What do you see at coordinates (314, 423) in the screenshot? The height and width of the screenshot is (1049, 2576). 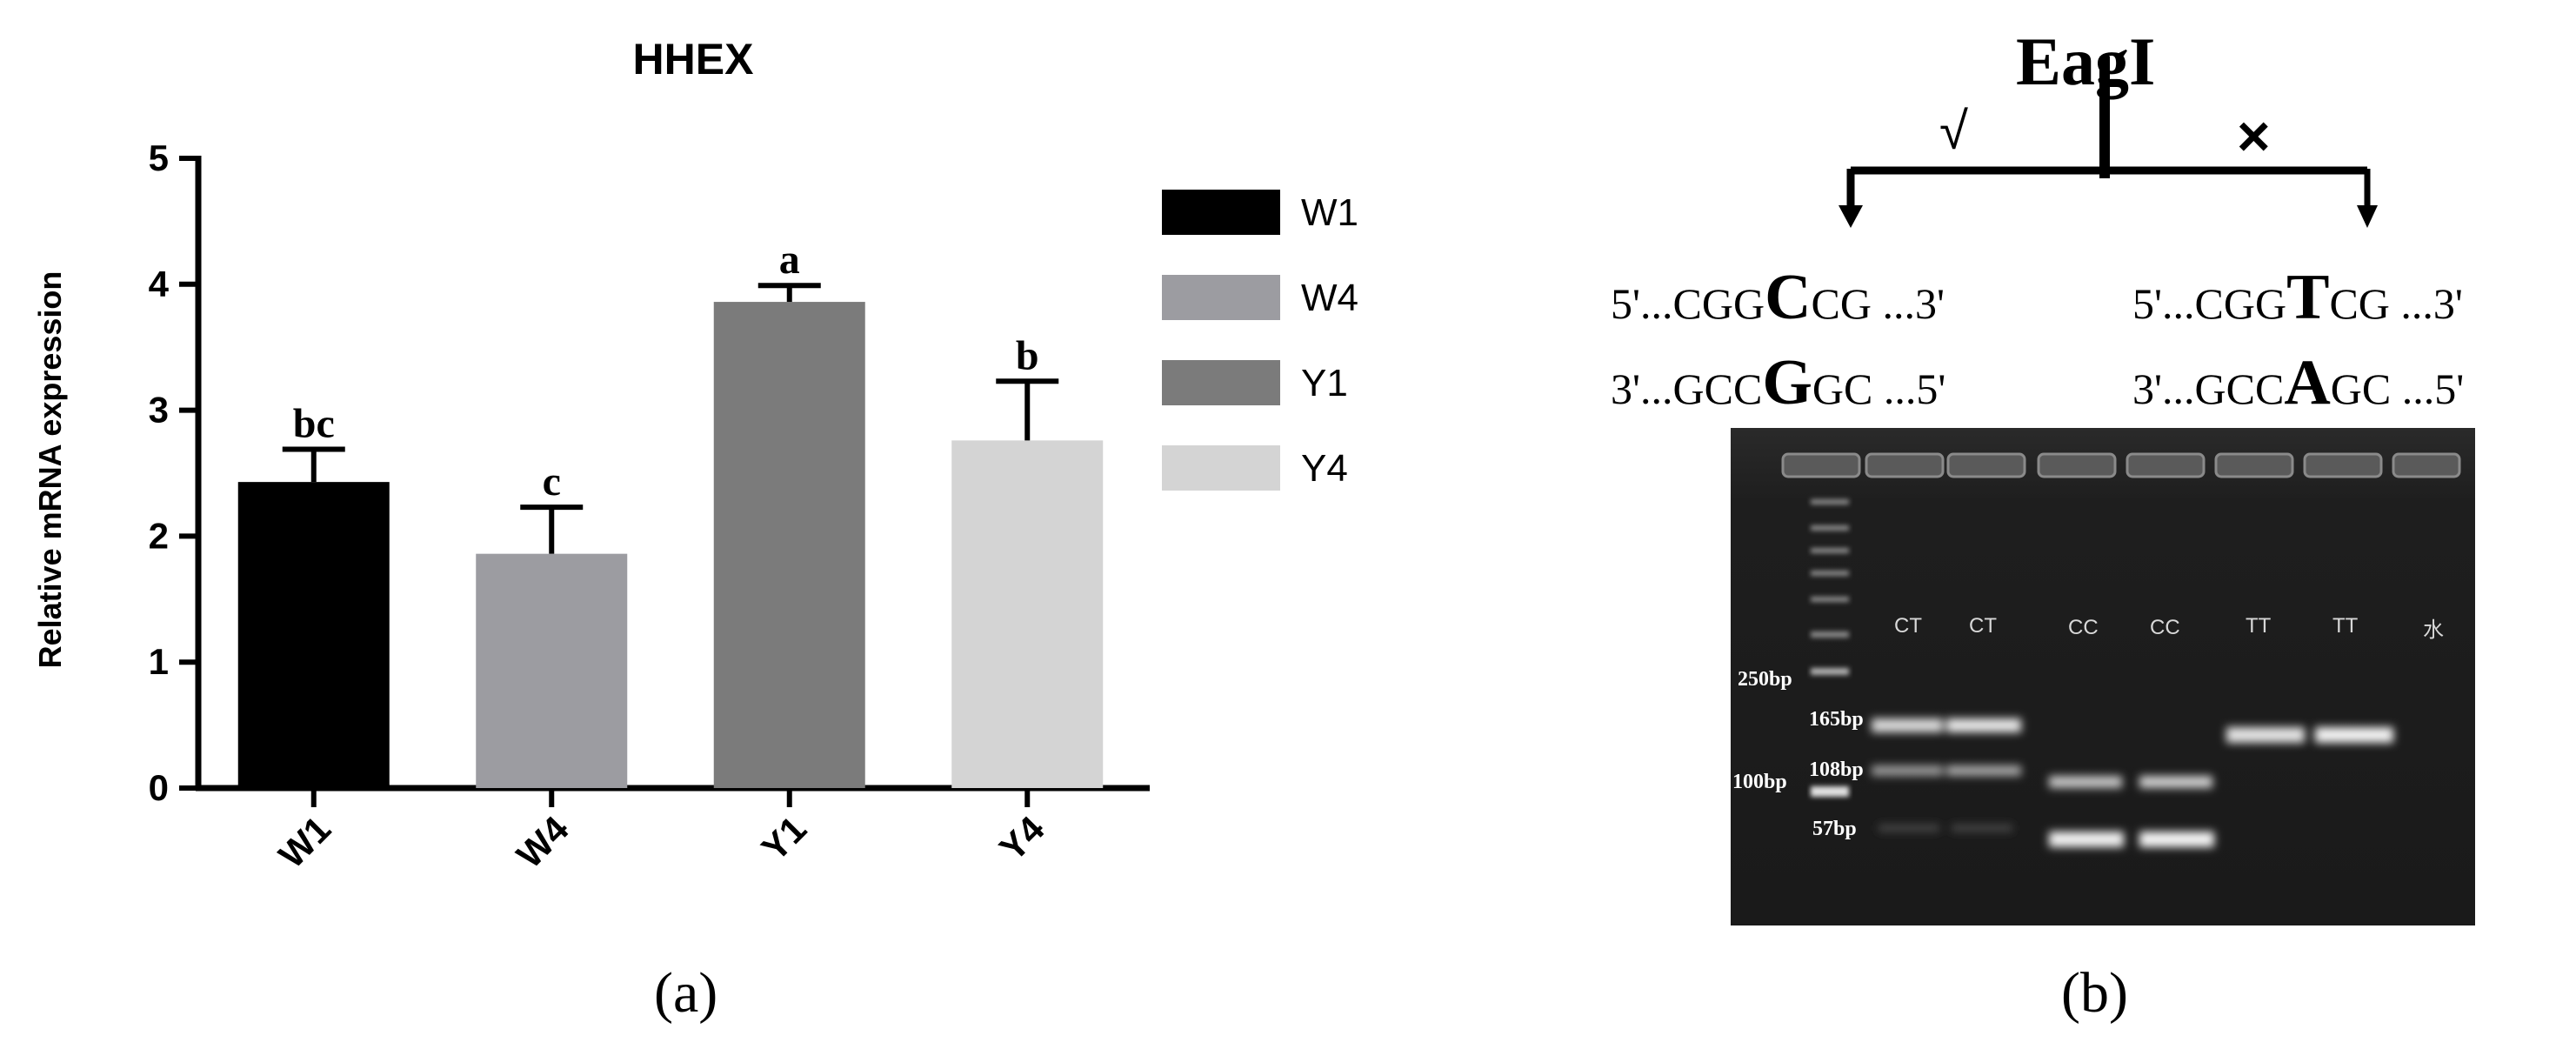 I see `significance-label: bc` at bounding box center [314, 423].